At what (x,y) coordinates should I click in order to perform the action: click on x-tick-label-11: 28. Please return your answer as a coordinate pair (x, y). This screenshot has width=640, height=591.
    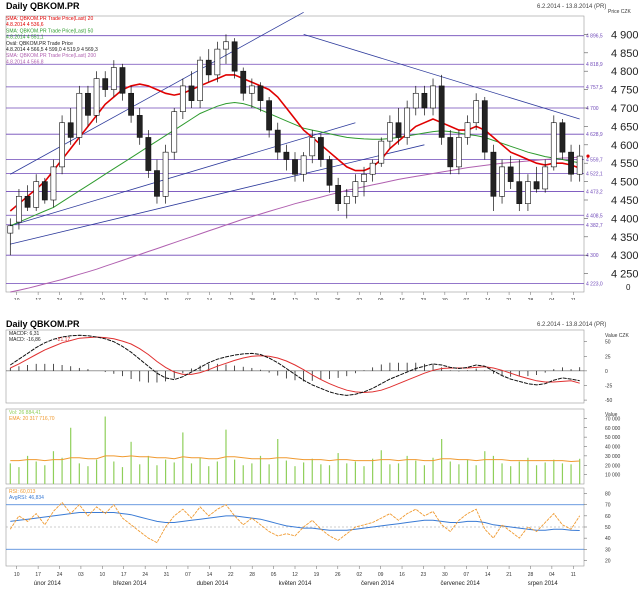
    Looking at the image, I should click on (252, 299).